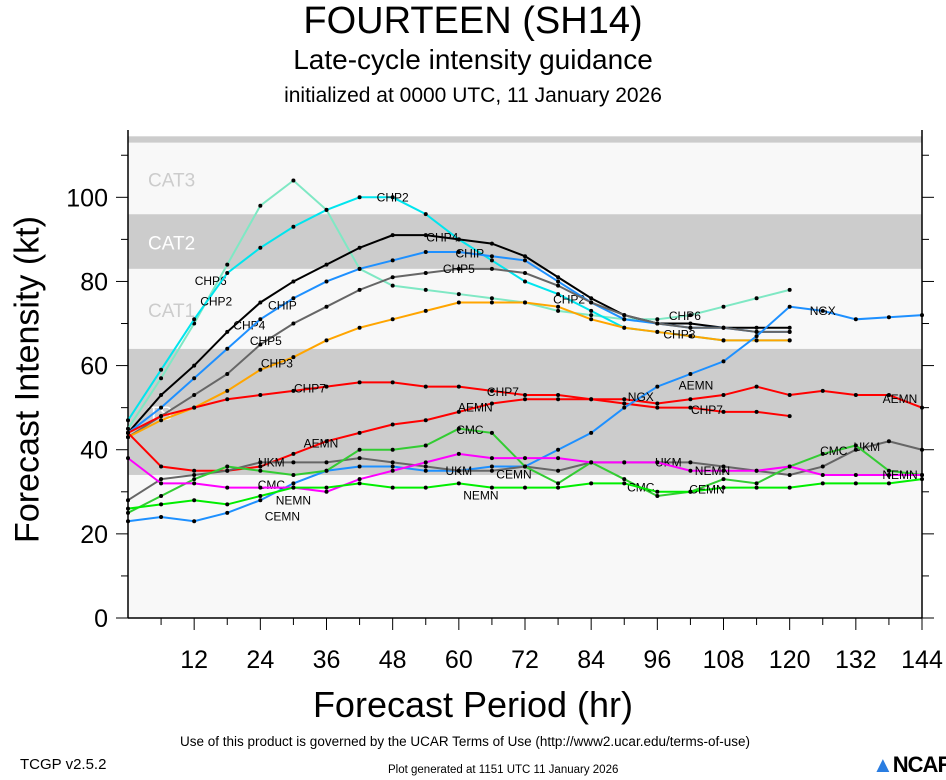 Image resolution: width=946 pixels, height=780 pixels. What do you see at coordinates (525, 426) in the screenshot?
I see `series-aemn: AEMN AEMN AEMN AEMN` at bounding box center [525, 426].